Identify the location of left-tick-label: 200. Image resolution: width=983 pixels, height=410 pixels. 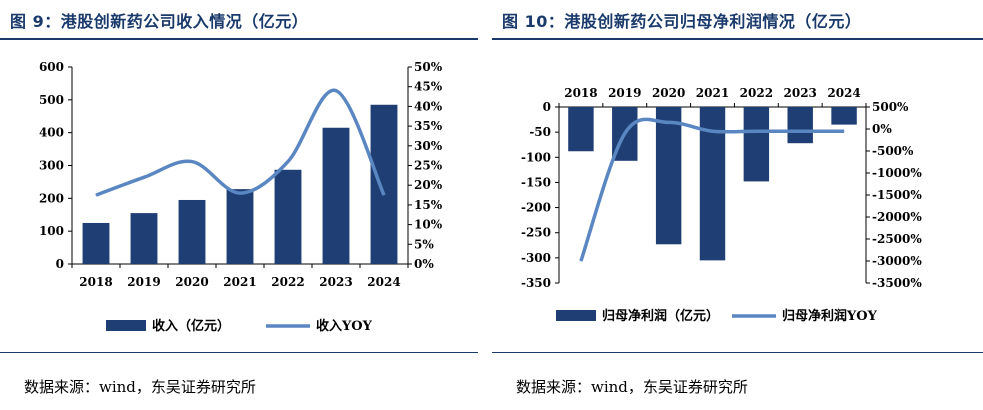
(51, 198).